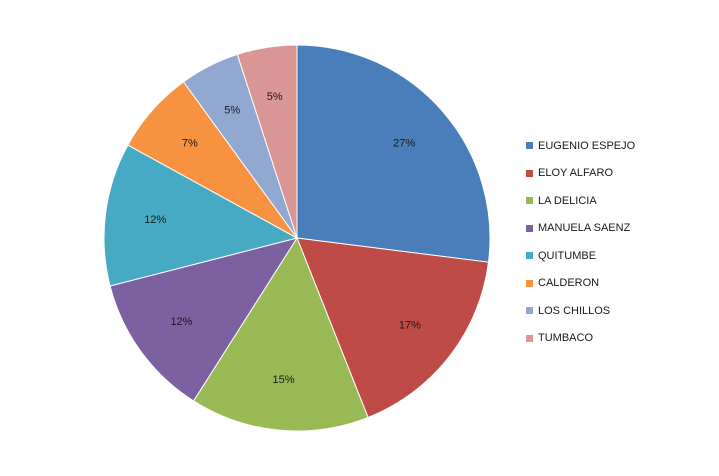  I want to click on legend-label: LA DELICIA, so click(567, 200).